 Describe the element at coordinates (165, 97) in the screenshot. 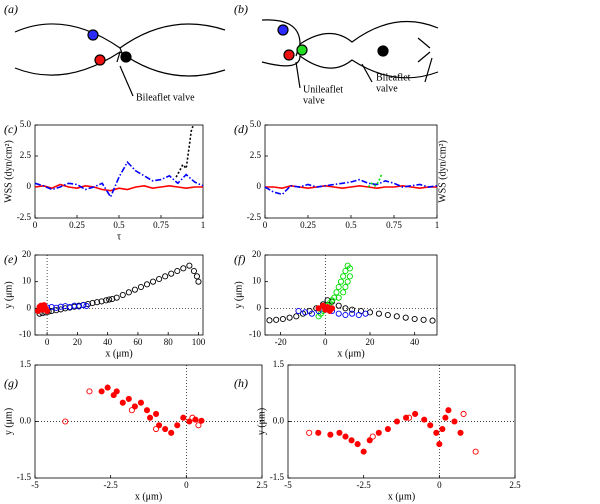

I see `annotation: Bileaflet valve` at that location.